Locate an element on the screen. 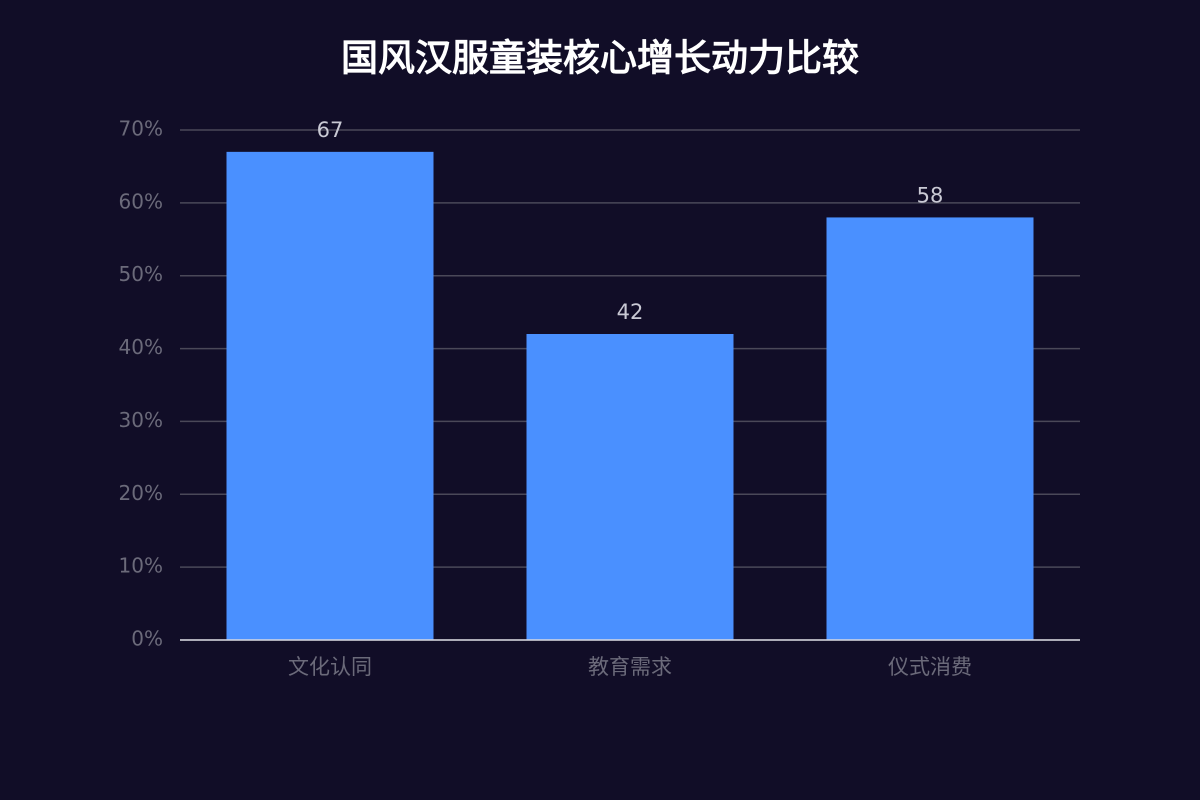  x-tick-label: 文化认同 is located at coordinates (330, 667).